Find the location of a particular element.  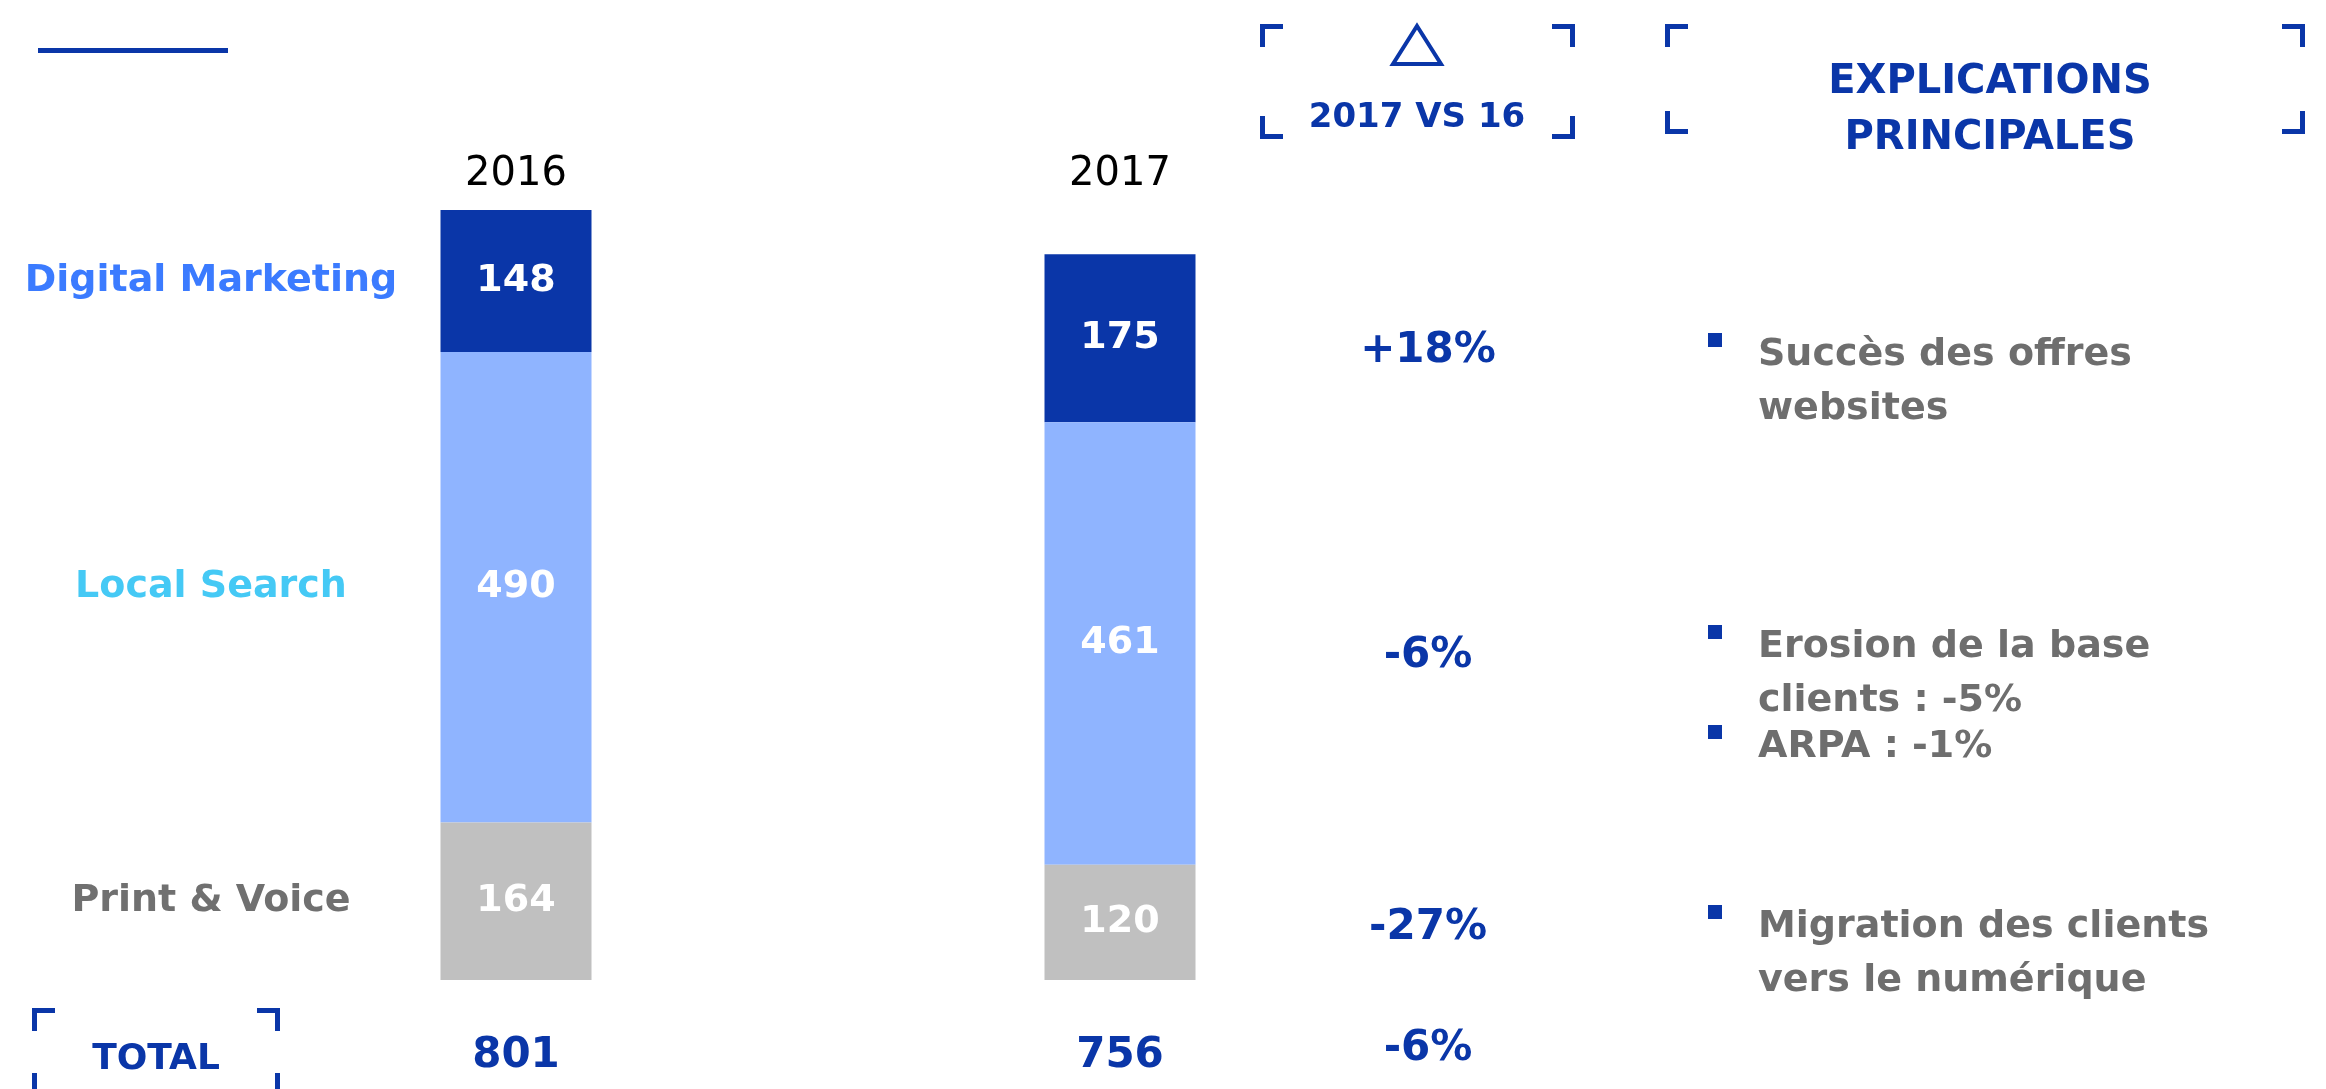

text: 2017 VS 16 is located at coordinates (1417, 116).